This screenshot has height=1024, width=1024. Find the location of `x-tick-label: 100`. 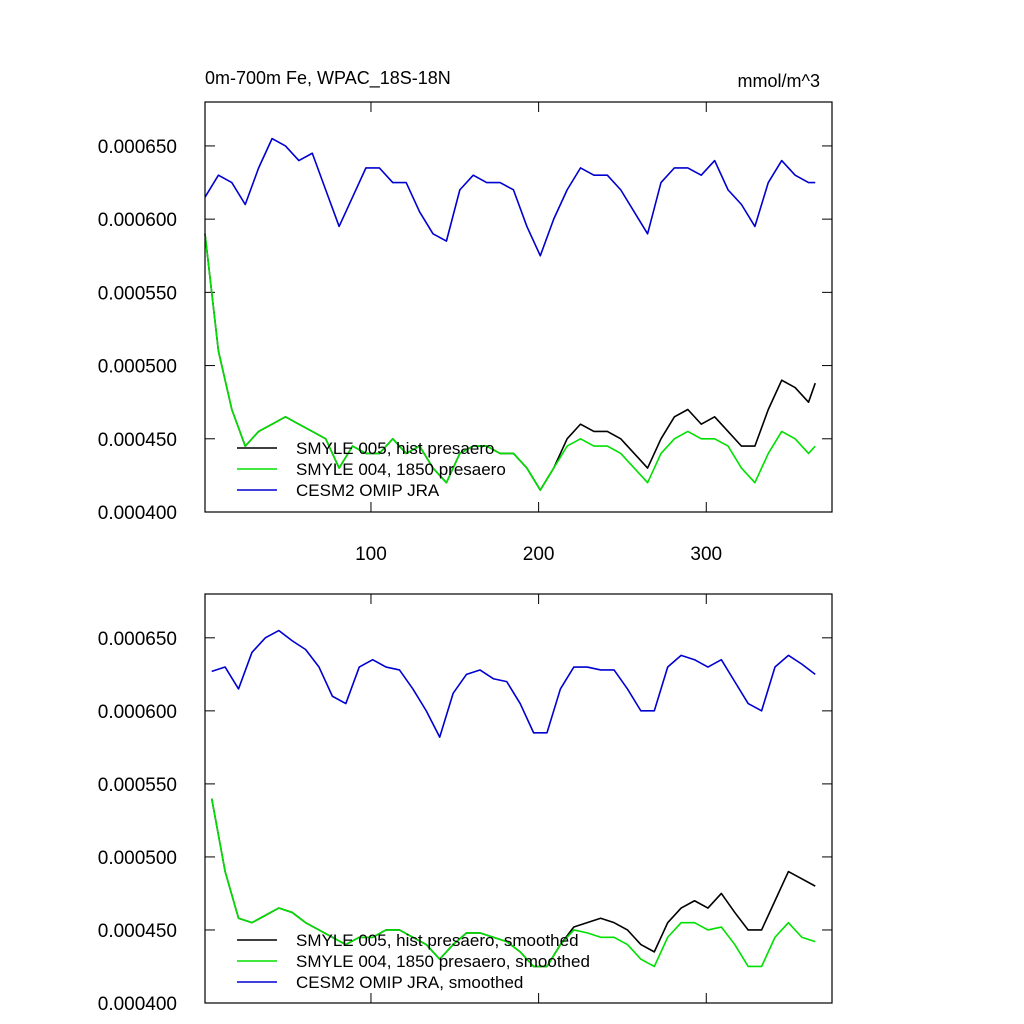

x-tick-label: 100 is located at coordinates (371, 554).